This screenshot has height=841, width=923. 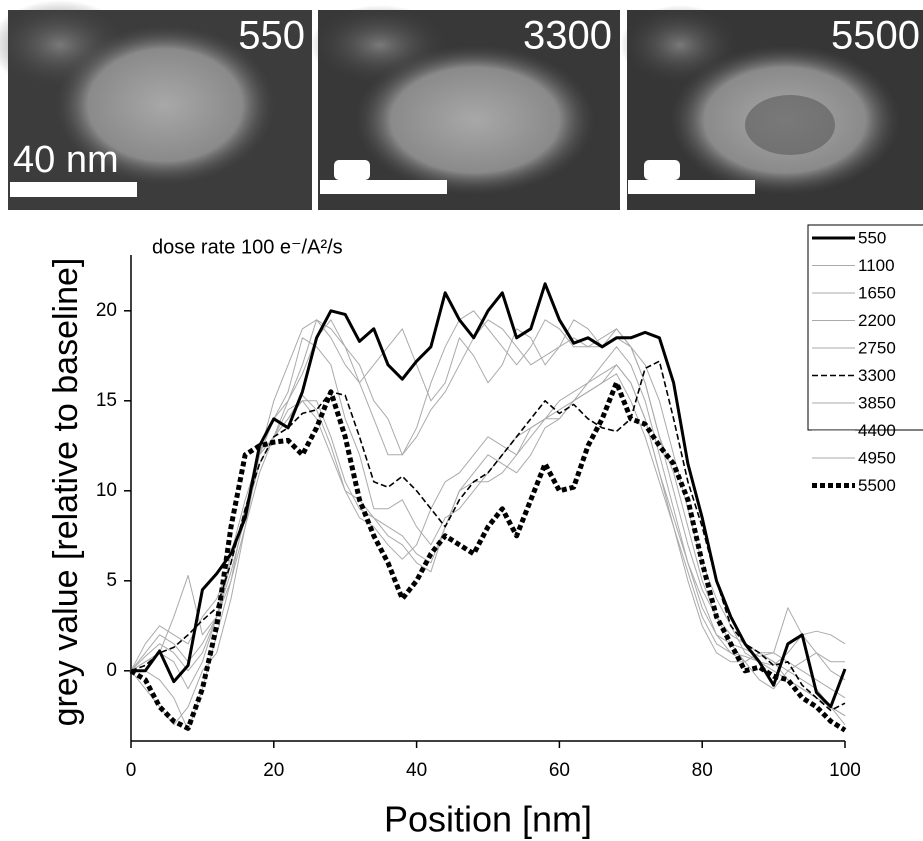 I want to click on legend-label: 2750, so click(x=877, y=347).